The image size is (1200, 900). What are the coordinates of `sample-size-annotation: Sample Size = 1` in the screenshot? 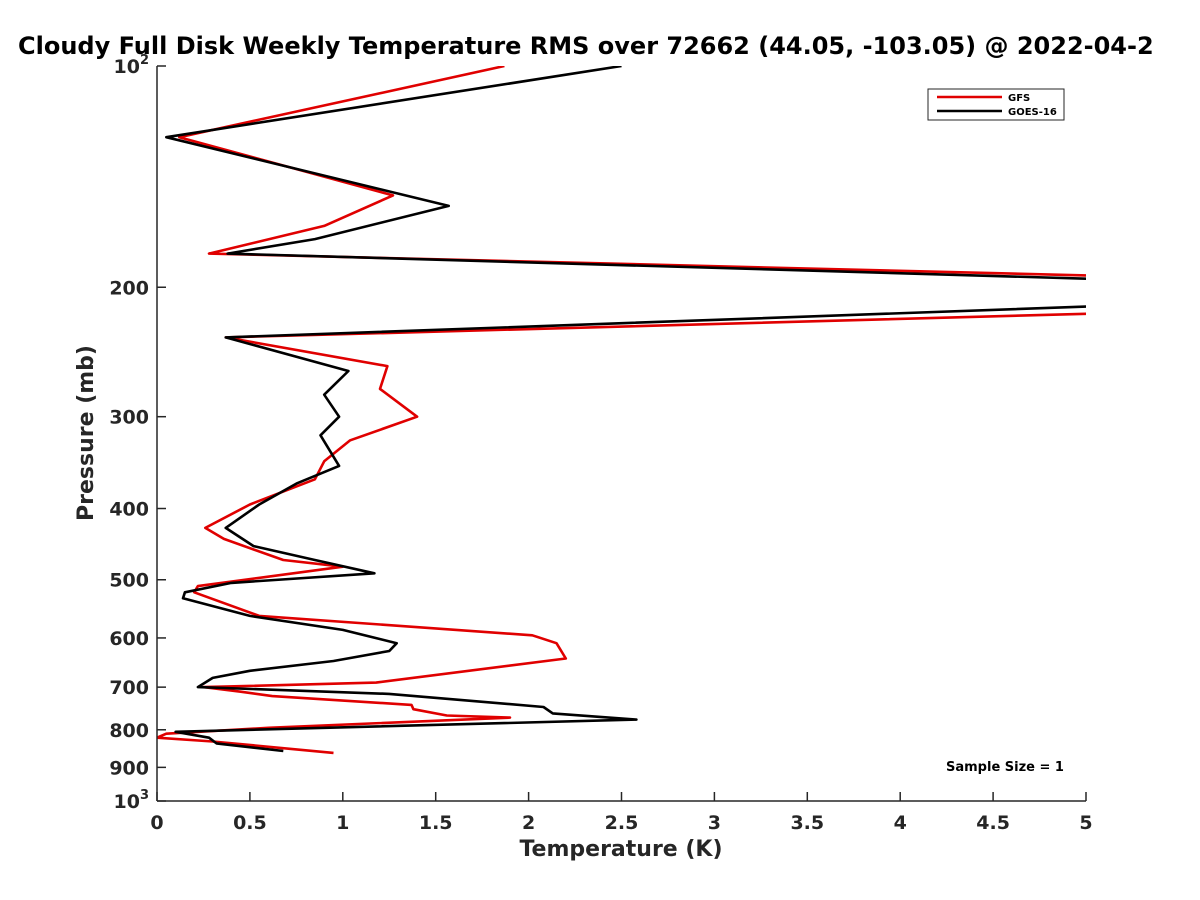 It's located at (1005, 767).